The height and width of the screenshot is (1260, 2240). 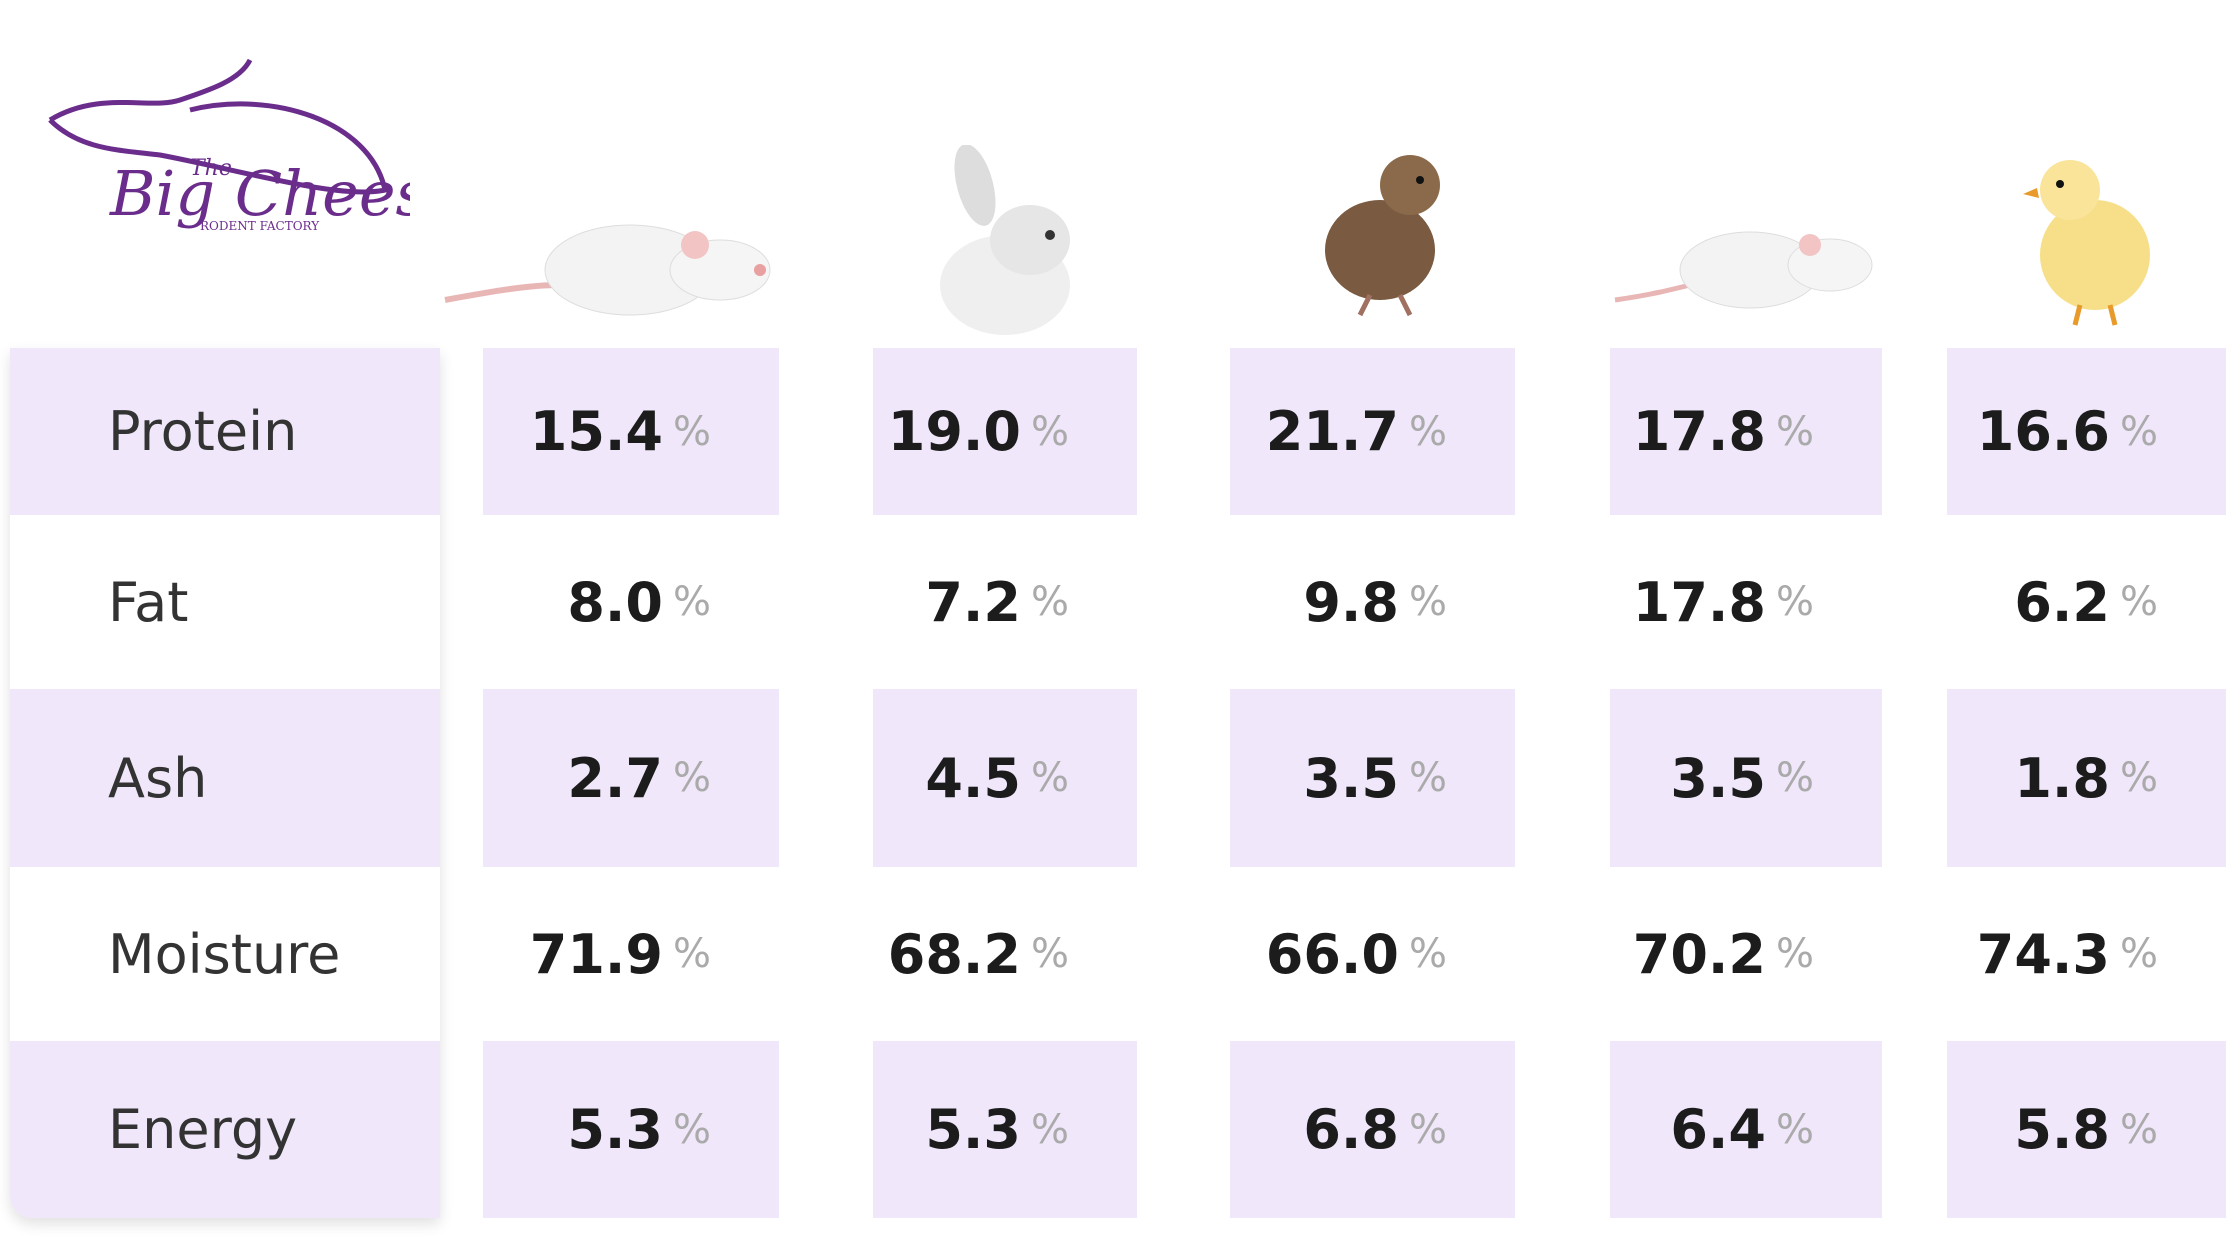 What do you see at coordinates (973, 778) in the screenshot?
I see `value: 4.5` at bounding box center [973, 778].